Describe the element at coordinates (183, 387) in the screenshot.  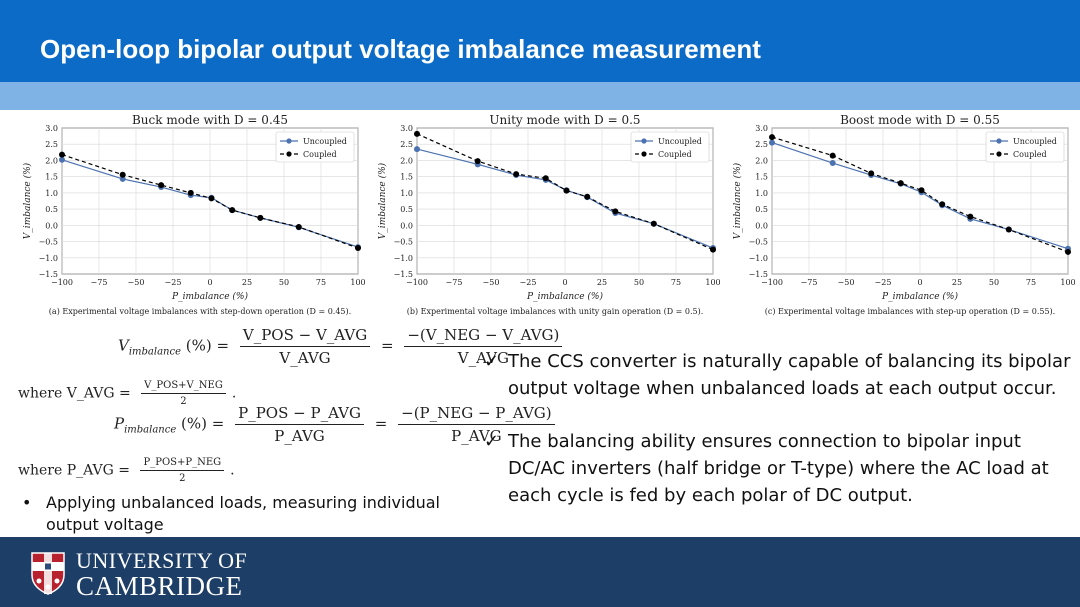
I see `v-avg-numerator: V_POS+V_NEG` at that location.